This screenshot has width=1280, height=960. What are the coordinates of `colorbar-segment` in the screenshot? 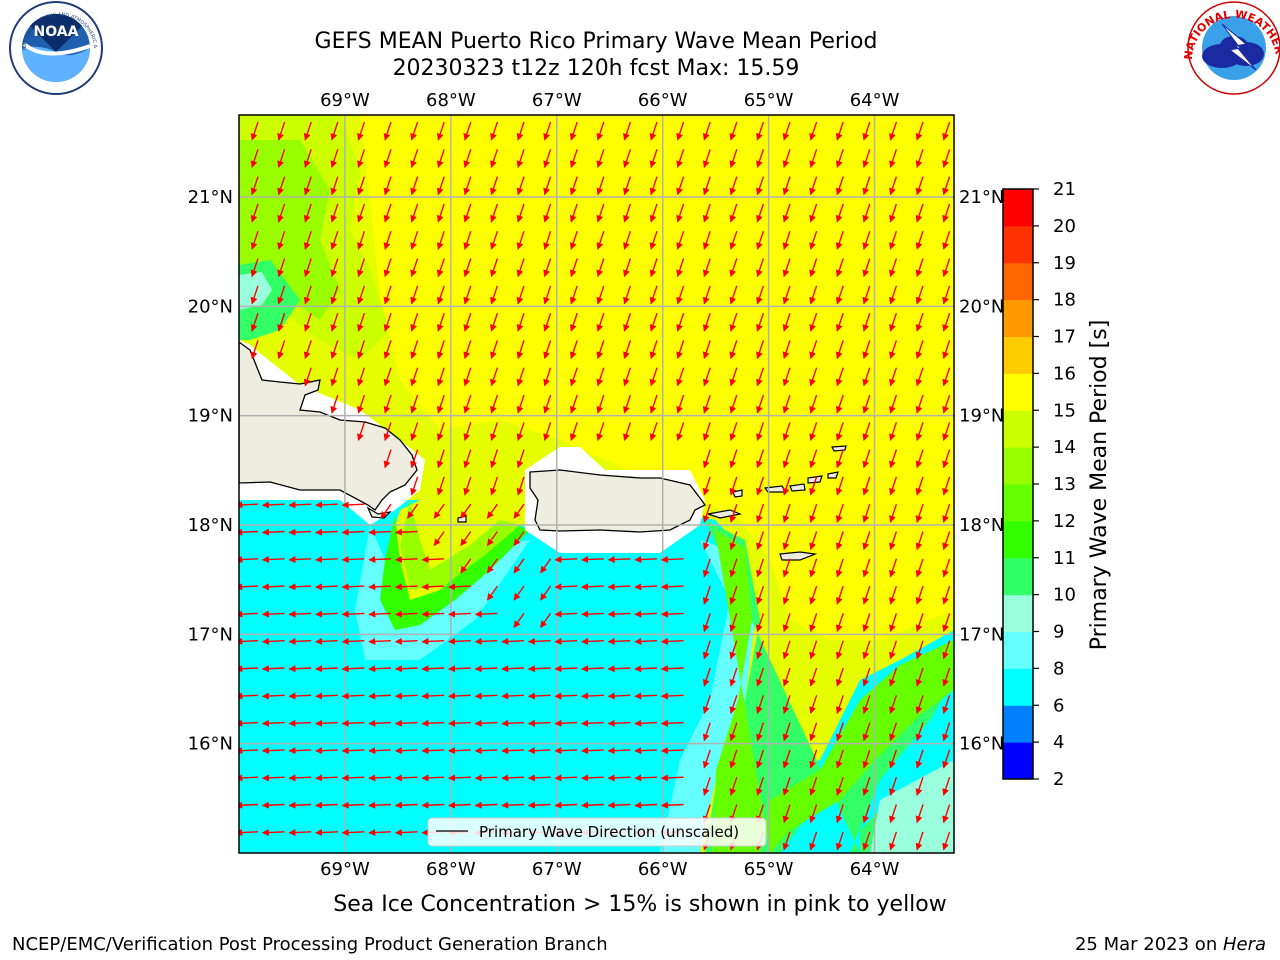 It's located at (1018, 613).